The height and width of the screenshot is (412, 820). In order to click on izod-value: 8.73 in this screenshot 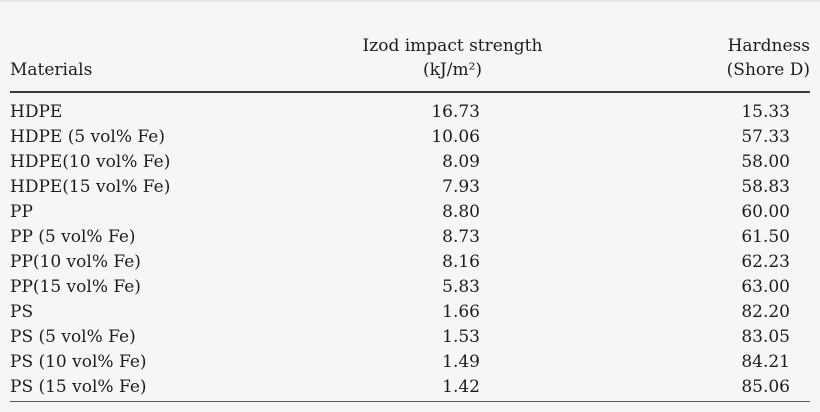, I will do `click(461, 236)`.